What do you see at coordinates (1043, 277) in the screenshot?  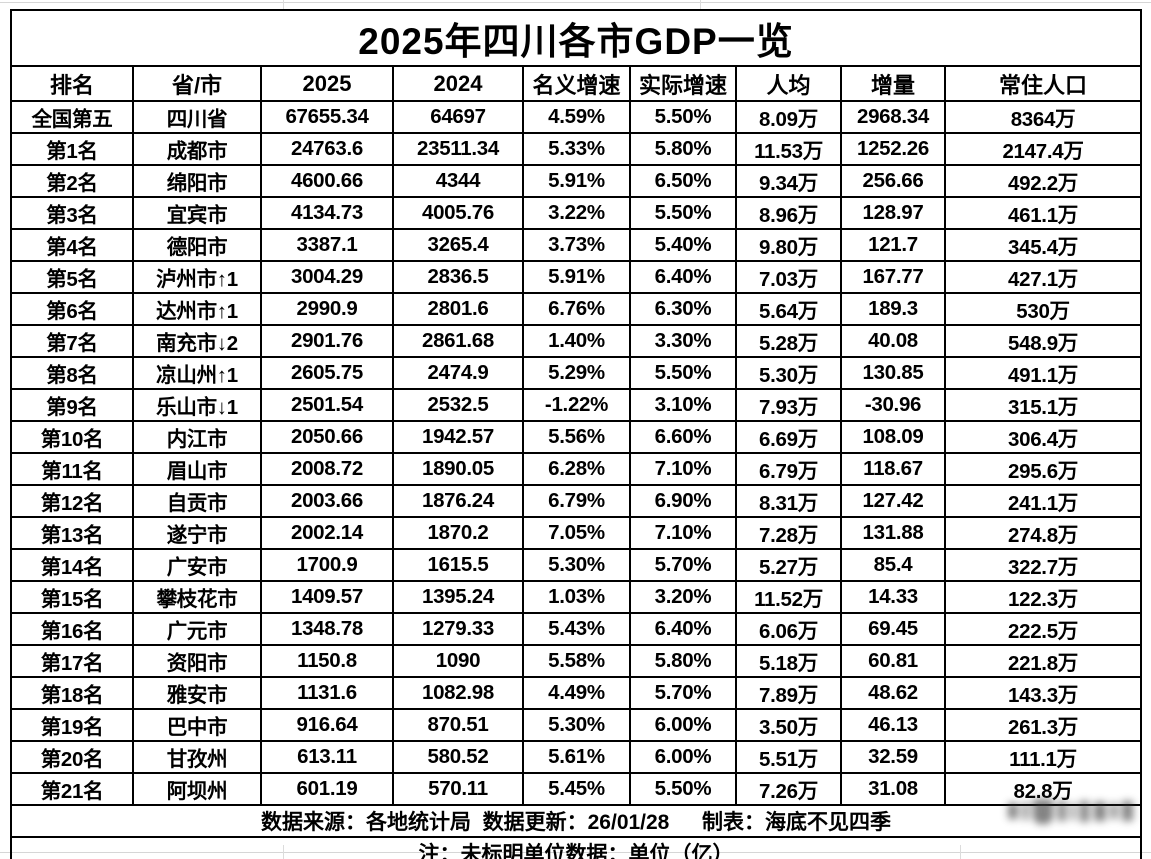 I see `table-cell-8: 427.1万` at bounding box center [1043, 277].